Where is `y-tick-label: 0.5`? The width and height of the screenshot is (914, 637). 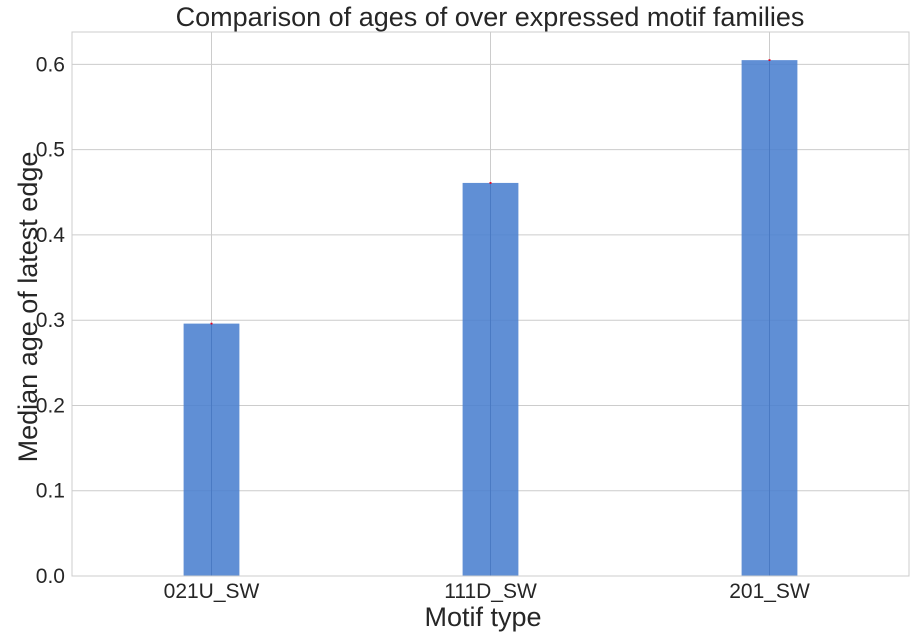 y-tick-label: 0.5 is located at coordinates (50, 150).